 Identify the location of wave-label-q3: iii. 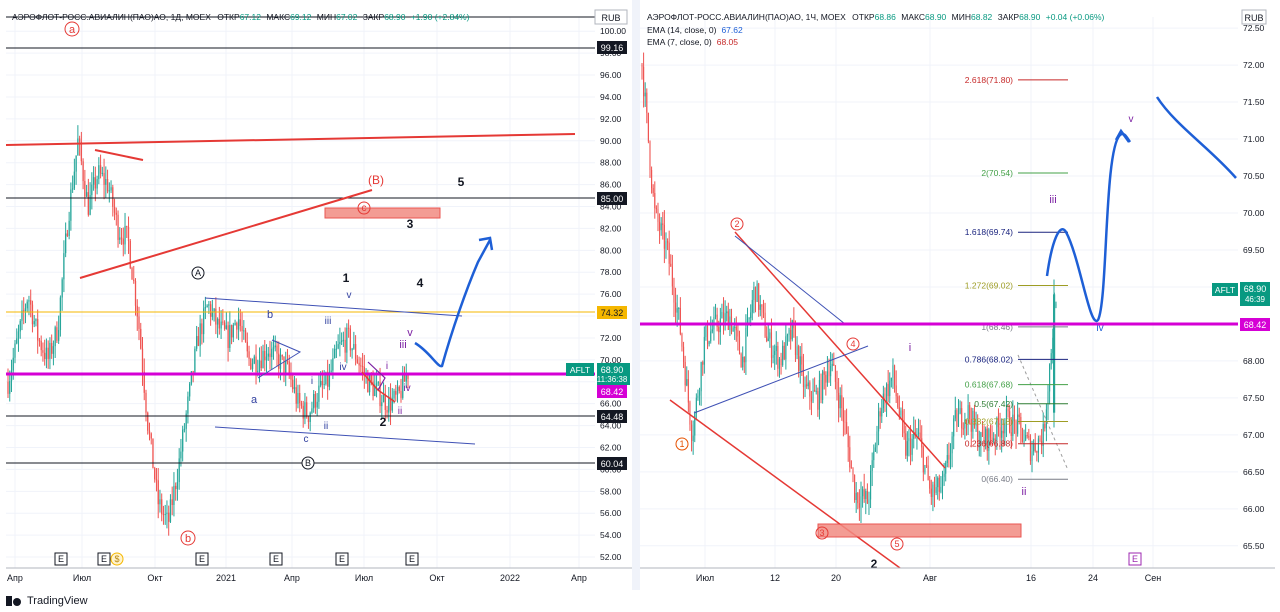
(402, 345).